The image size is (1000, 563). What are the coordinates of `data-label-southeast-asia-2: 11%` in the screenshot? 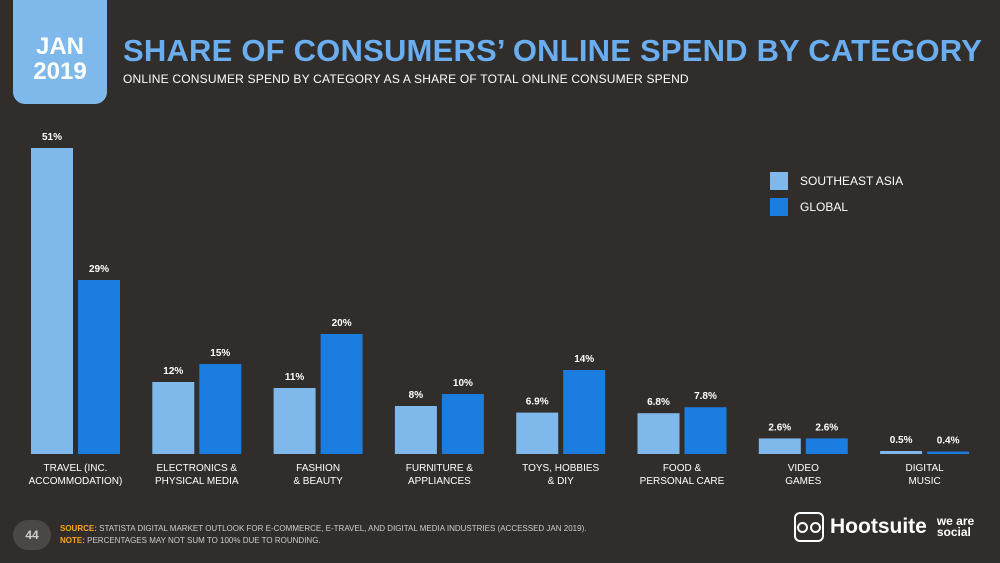 It's located at (295, 377).